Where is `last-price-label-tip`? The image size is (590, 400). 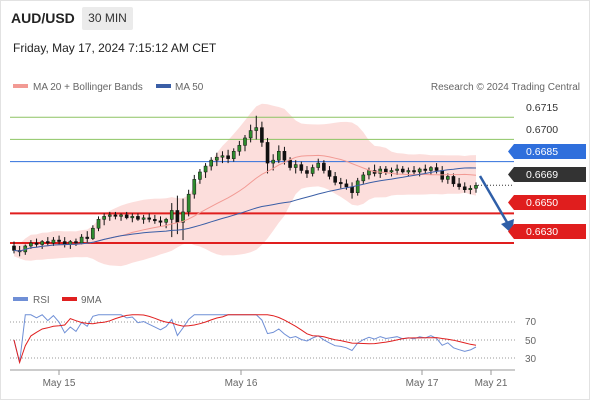 last-price-label-tip is located at coordinates (511, 174).